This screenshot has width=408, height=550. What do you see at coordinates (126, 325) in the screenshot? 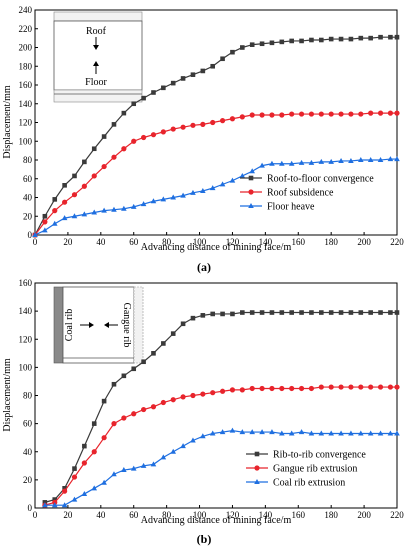
I see `inset-right-label: Gangue rib` at bounding box center [126, 325].